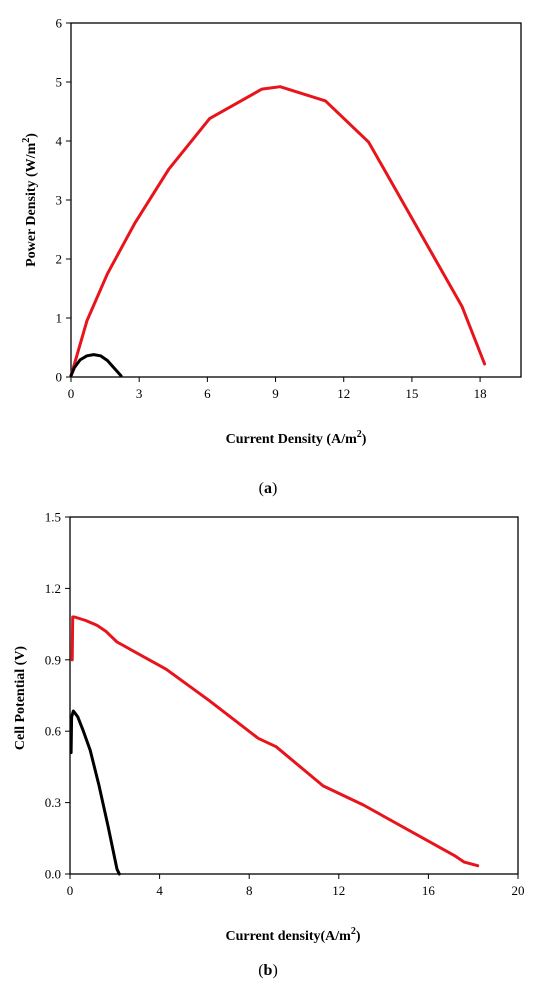  I want to click on black-series-line-a, so click(96, 365).